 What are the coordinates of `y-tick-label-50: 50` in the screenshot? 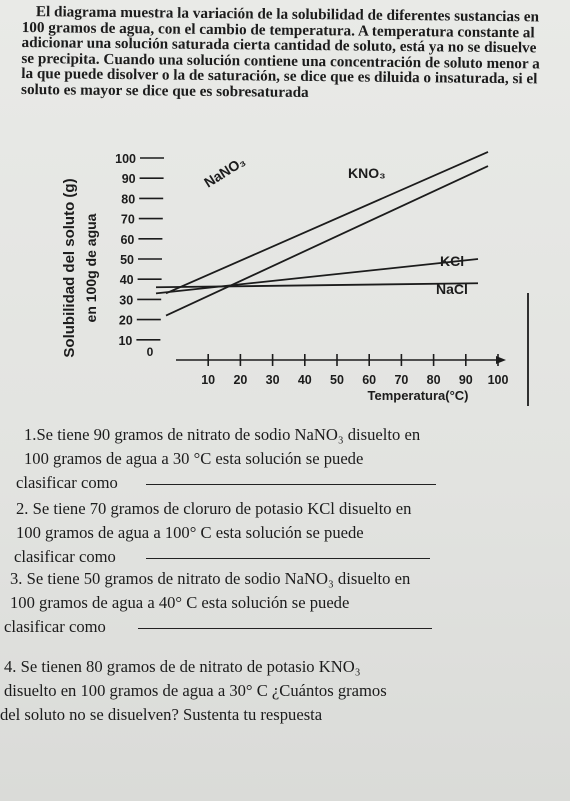 It's located at (127, 260).